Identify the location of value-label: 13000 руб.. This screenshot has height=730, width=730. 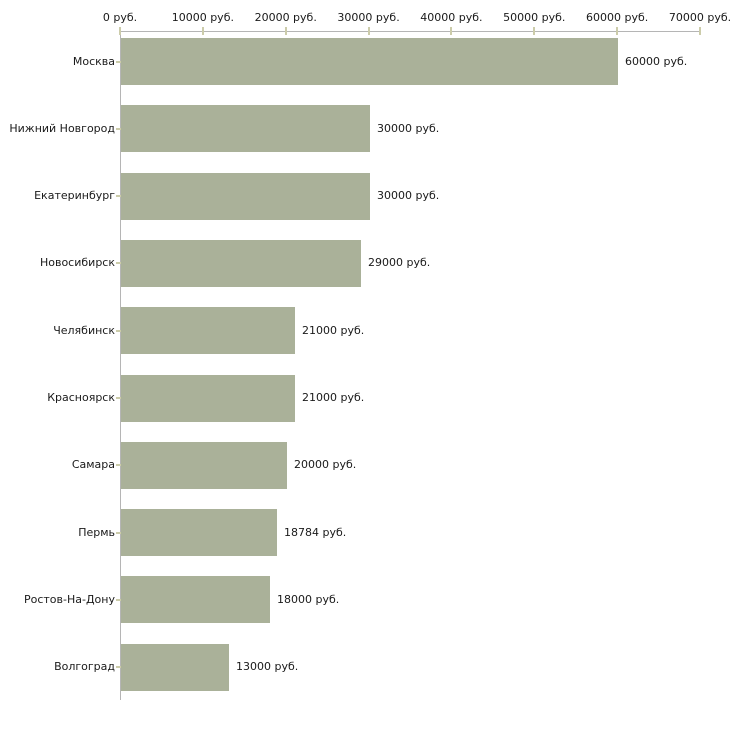
(267, 667).